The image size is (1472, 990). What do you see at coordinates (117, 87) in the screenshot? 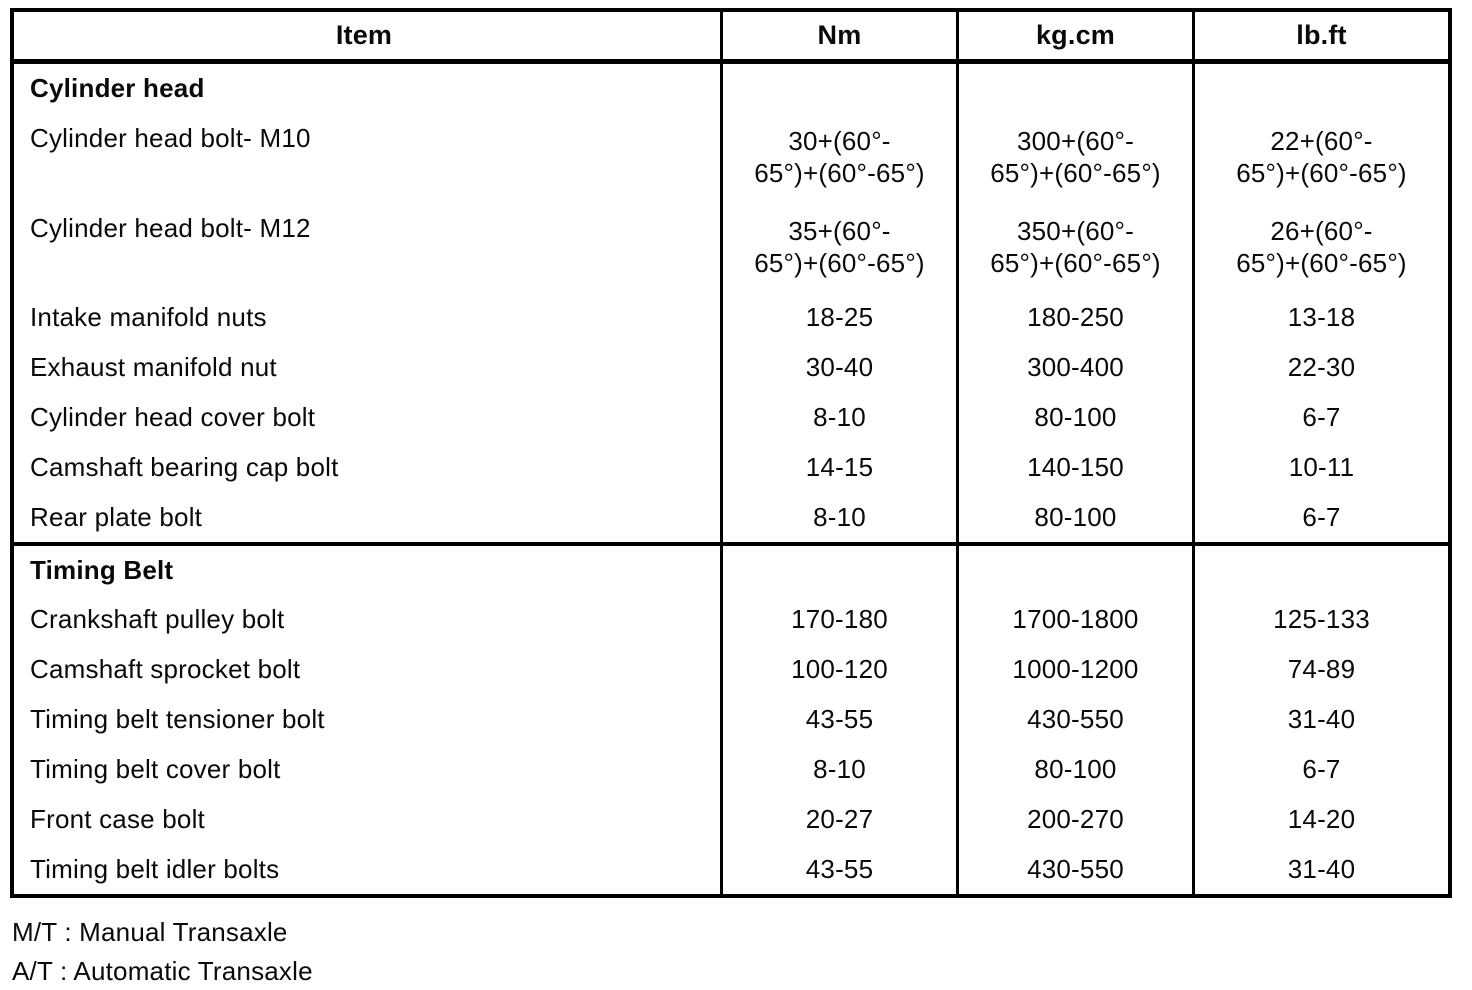
I see `section-title: Cylinder head` at bounding box center [117, 87].